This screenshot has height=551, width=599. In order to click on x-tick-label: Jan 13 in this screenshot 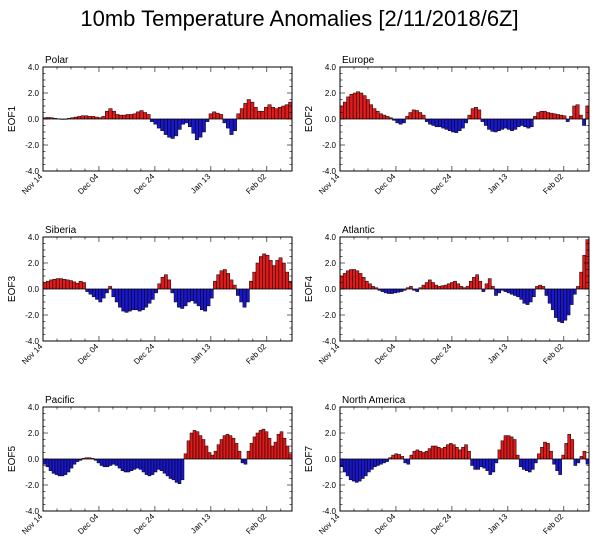, I will do `click(498, 184)`.